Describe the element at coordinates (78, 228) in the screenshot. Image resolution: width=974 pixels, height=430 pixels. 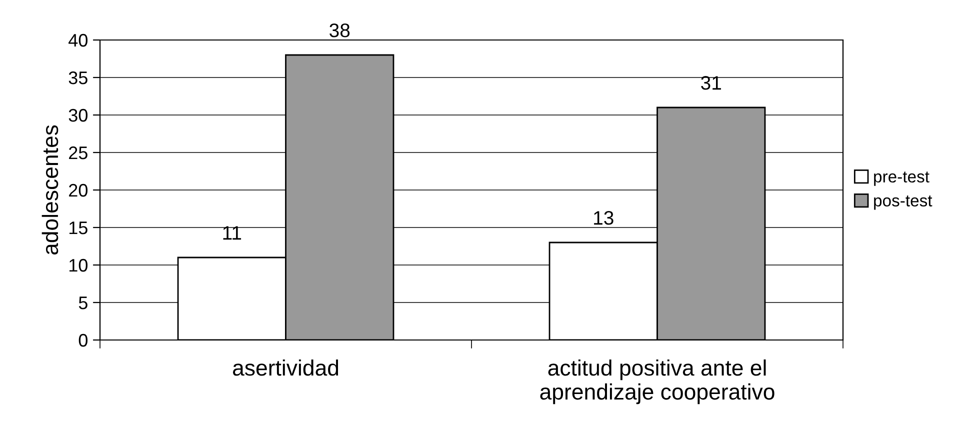
I see `y-tick-label: 15` at that location.